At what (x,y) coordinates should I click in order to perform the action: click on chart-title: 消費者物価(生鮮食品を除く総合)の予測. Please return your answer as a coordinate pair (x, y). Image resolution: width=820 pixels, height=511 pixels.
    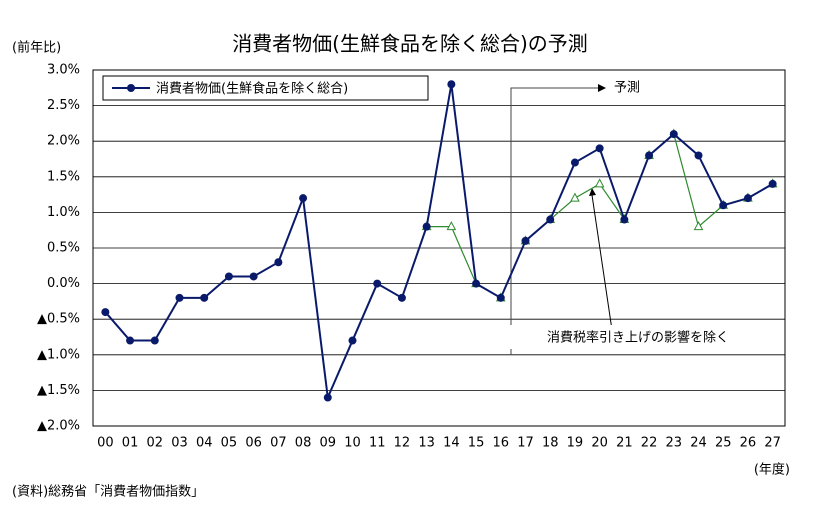
    Looking at the image, I should click on (410, 44).